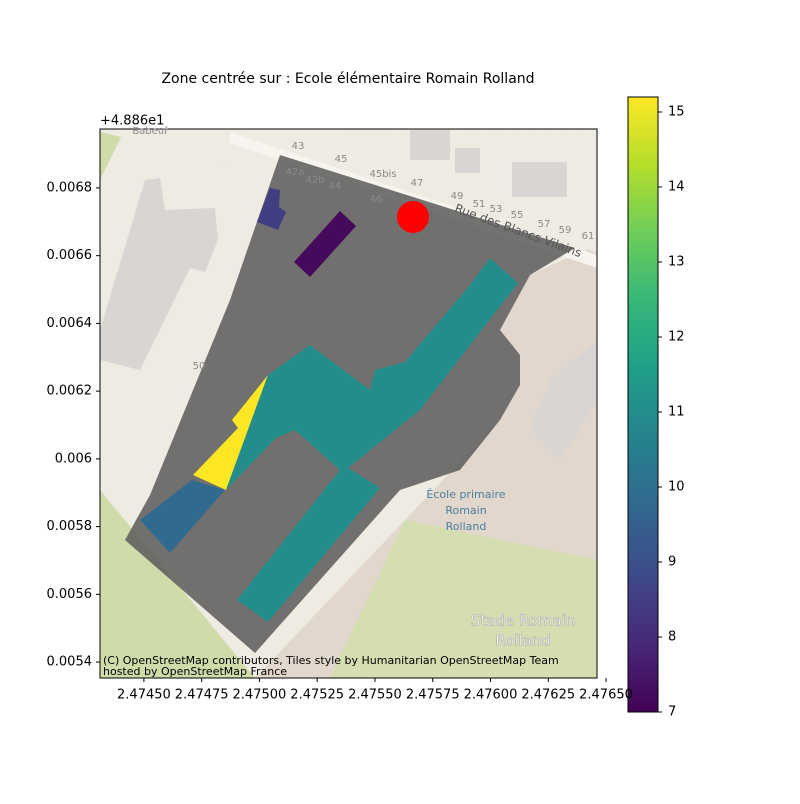  I want to click on x-tick-label: 2.47550, so click(375, 695).